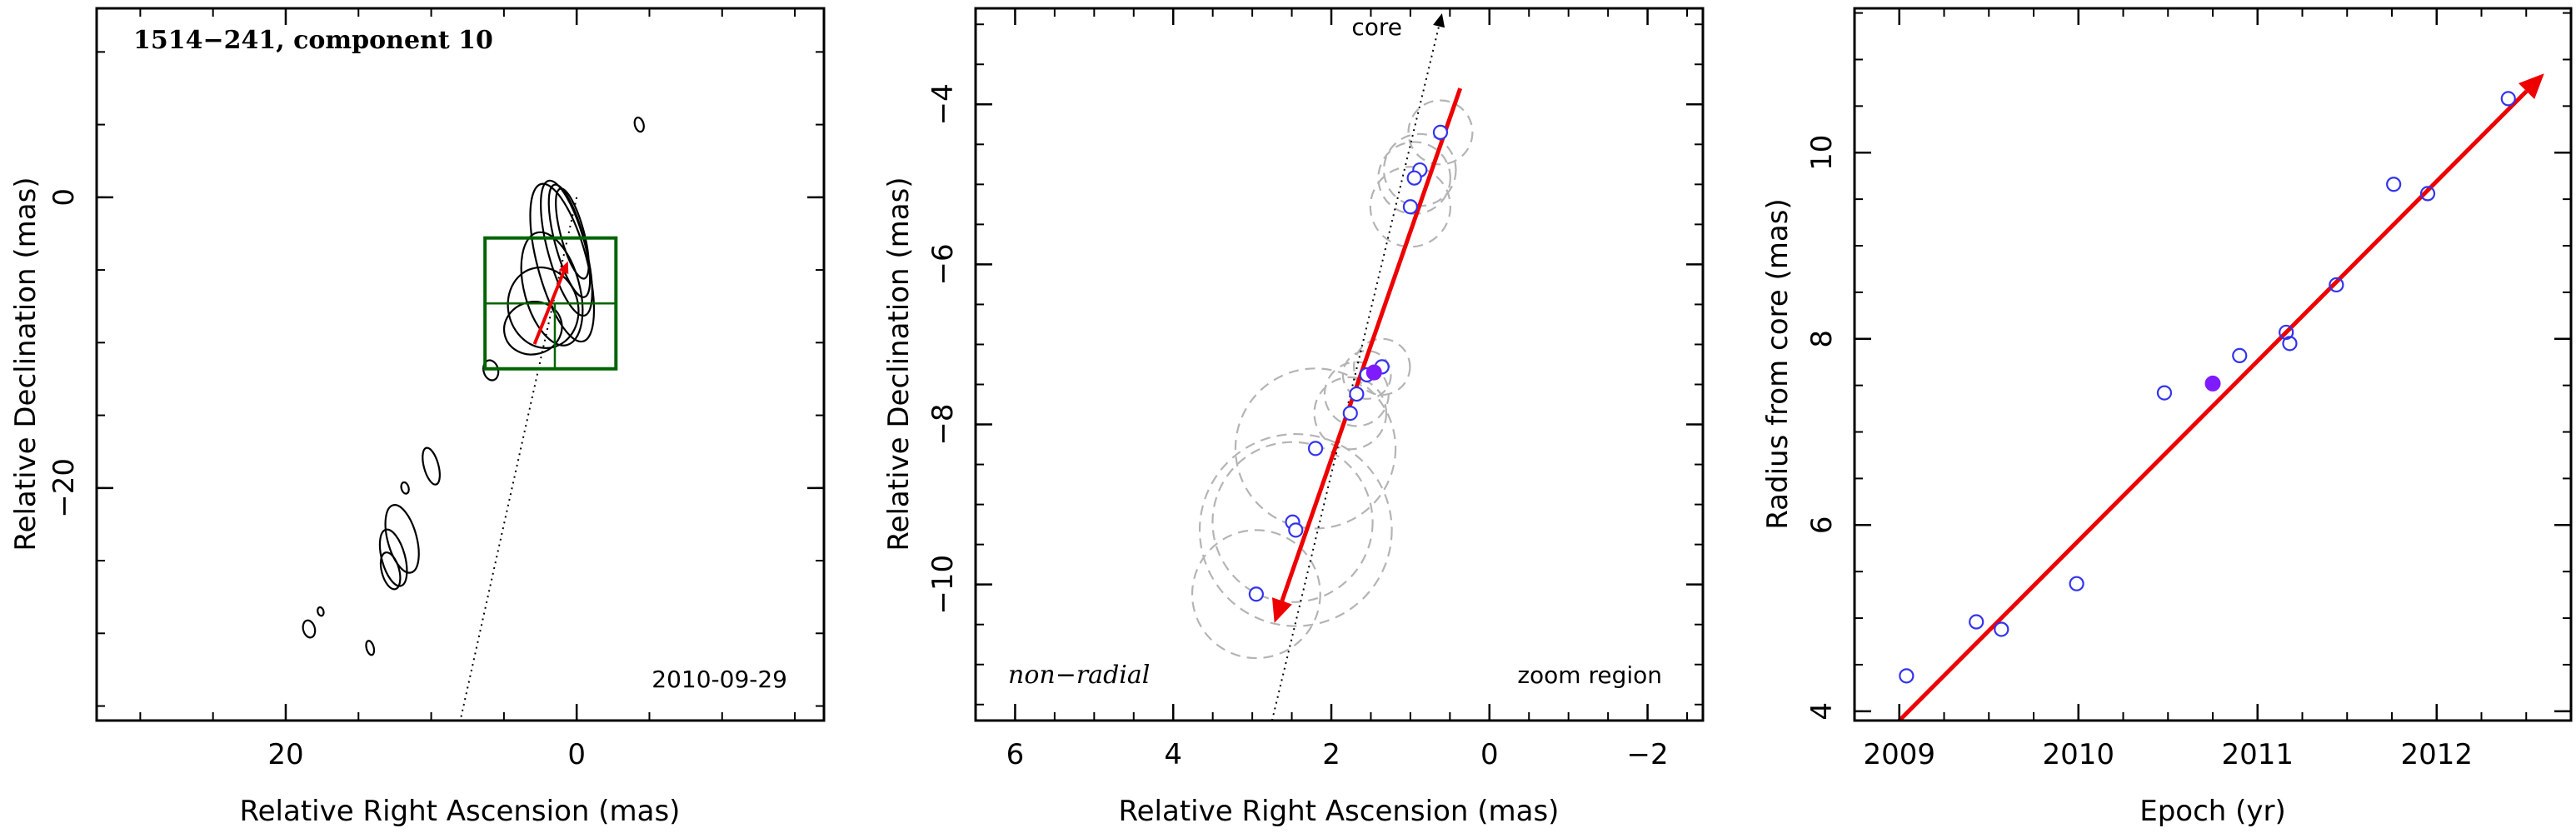 The width and height of the screenshot is (2576, 833). What do you see at coordinates (1079, 675) in the screenshot?
I see `p2-annotation-left: non−radial` at bounding box center [1079, 675].